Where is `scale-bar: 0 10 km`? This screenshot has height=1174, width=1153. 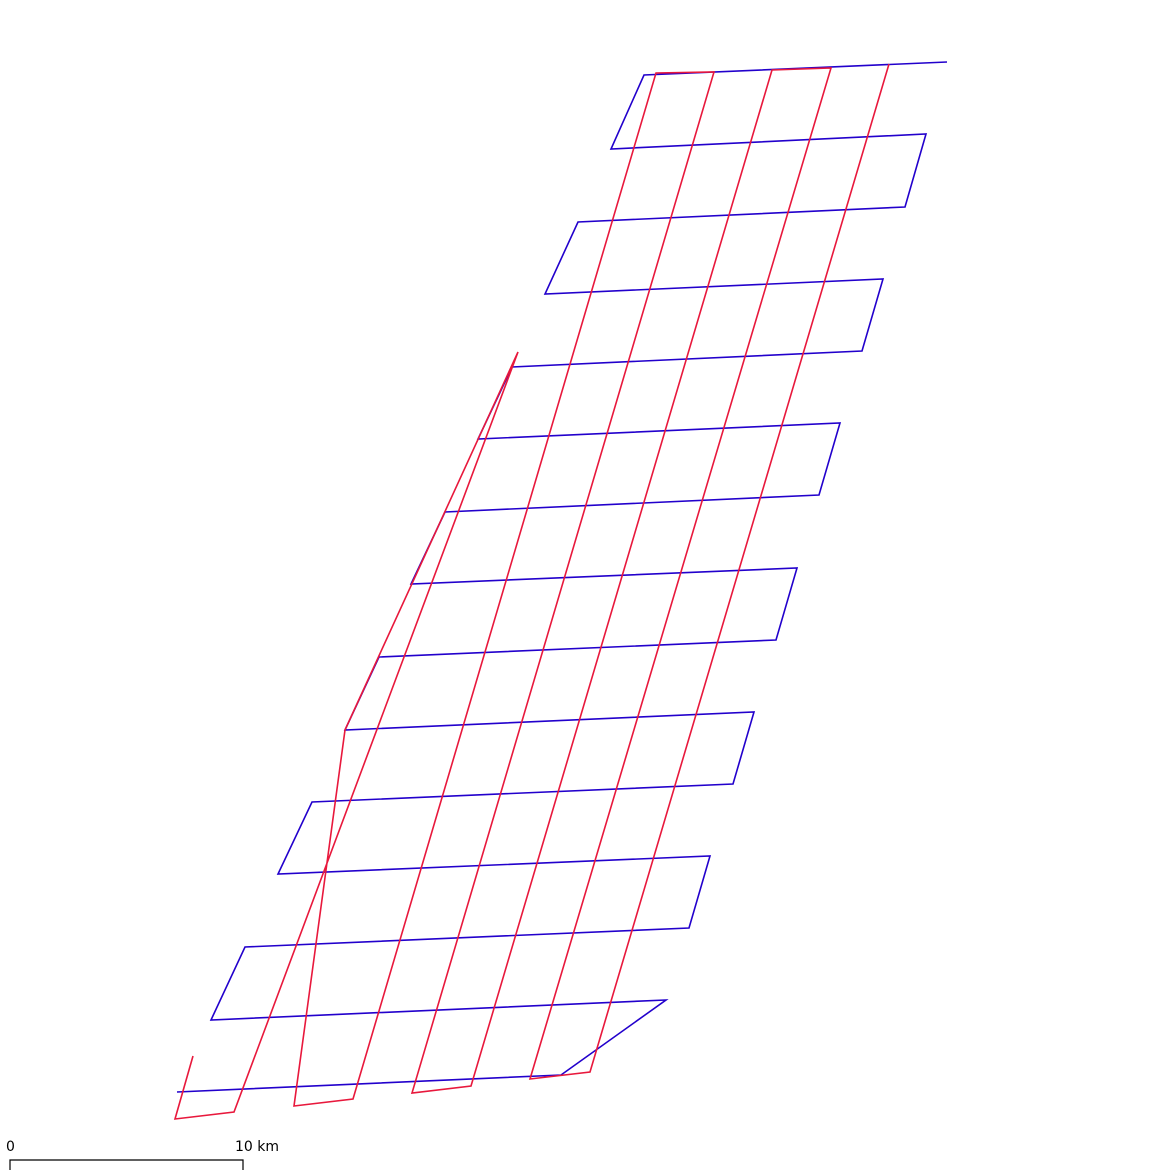 scale-bar: 0 10 km is located at coordinates (142, 1154).